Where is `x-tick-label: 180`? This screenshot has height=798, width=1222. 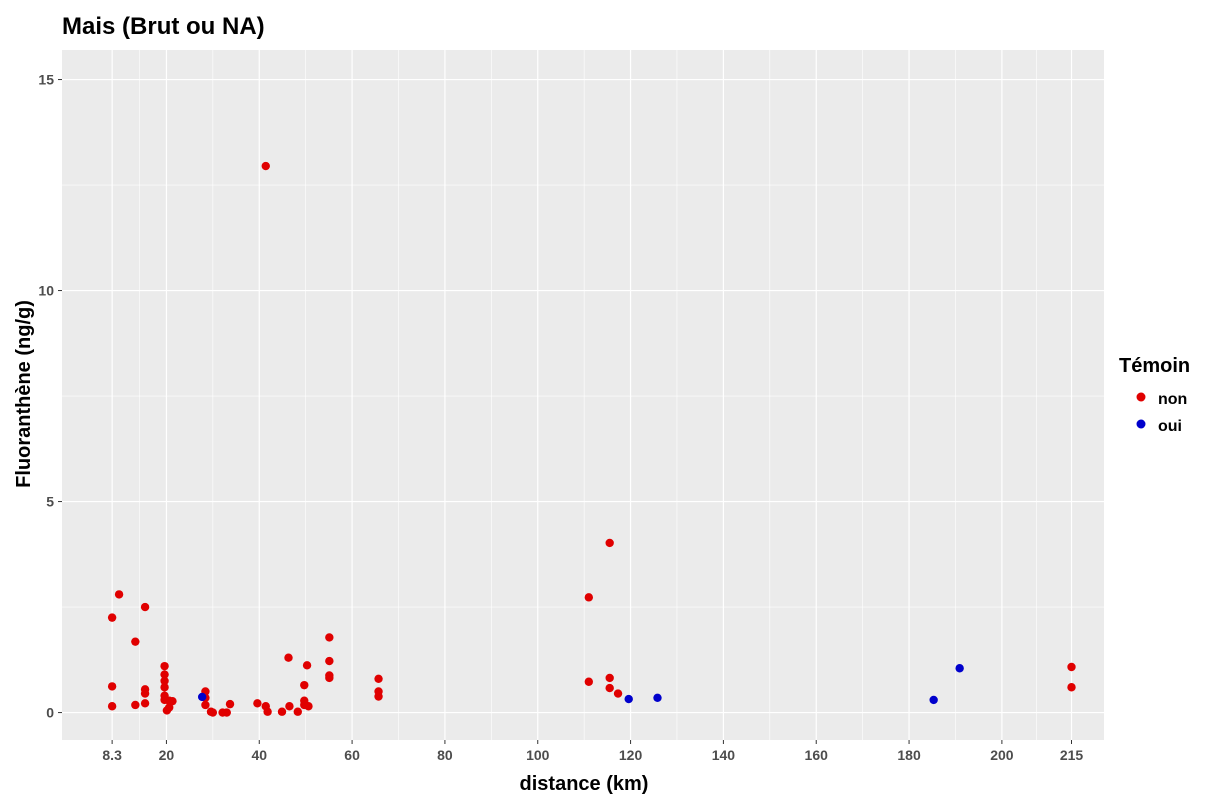
x-tick-label: 180 is located at coordinates (909, 755).